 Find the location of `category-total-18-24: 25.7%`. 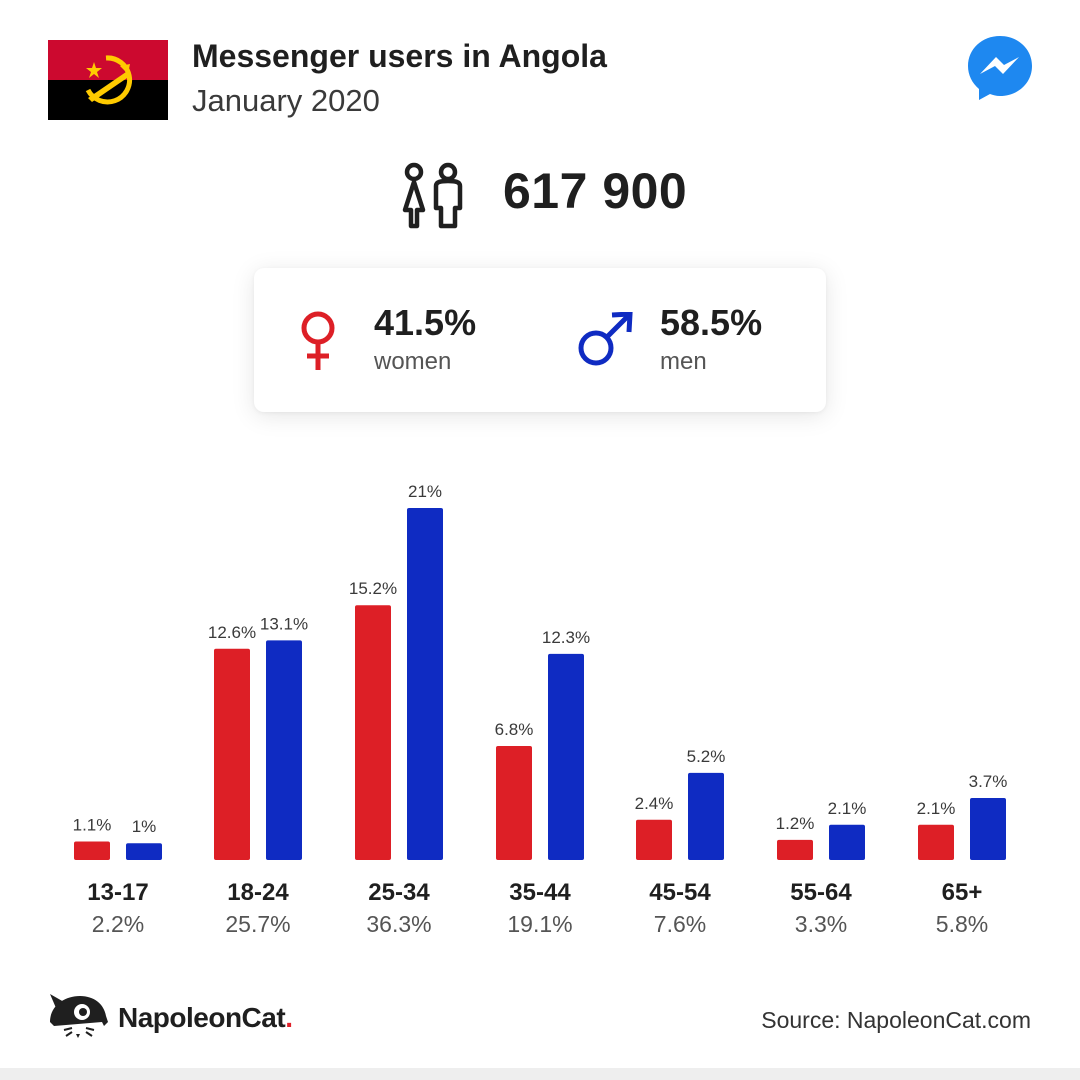

category-total-18-24: 25.7% is located at coordinates (257, 924).